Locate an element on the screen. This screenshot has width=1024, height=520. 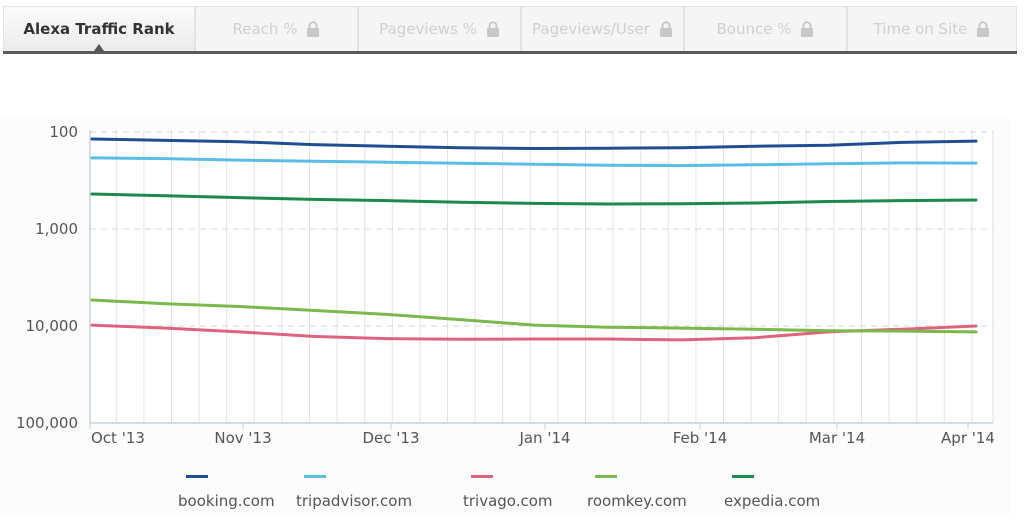
series-line-tripadvisor is located at coordinates (534, 162).